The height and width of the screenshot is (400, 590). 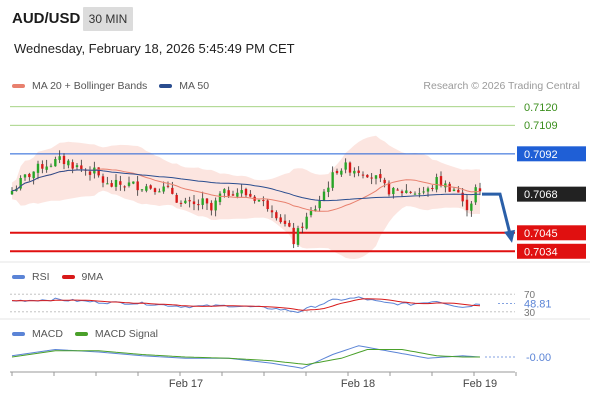 I want to click on rsi-value-label: 48.81, so click(x=538, y=305).